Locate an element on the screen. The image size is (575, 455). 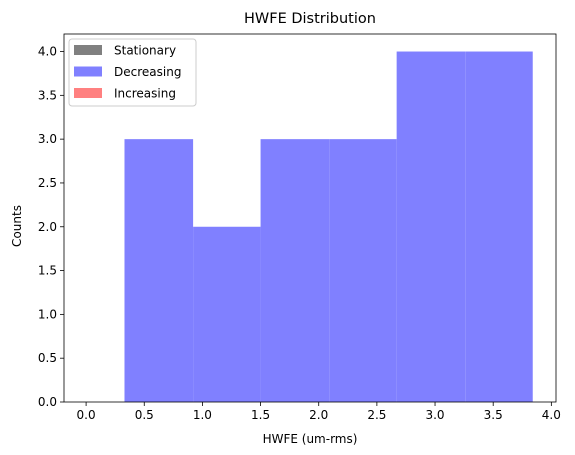
legend: Stationary Decreasing Increasing is located at coordinates (132, 72).